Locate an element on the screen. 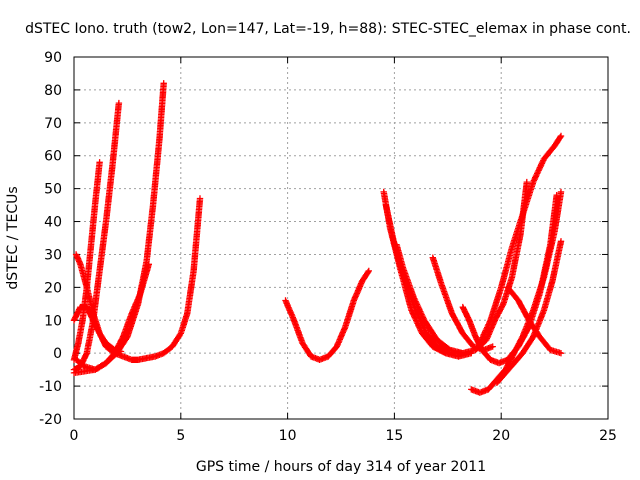 This screenshot has height=480, width=640. y-tick-label: 60 is located at coordinates (53, 157).